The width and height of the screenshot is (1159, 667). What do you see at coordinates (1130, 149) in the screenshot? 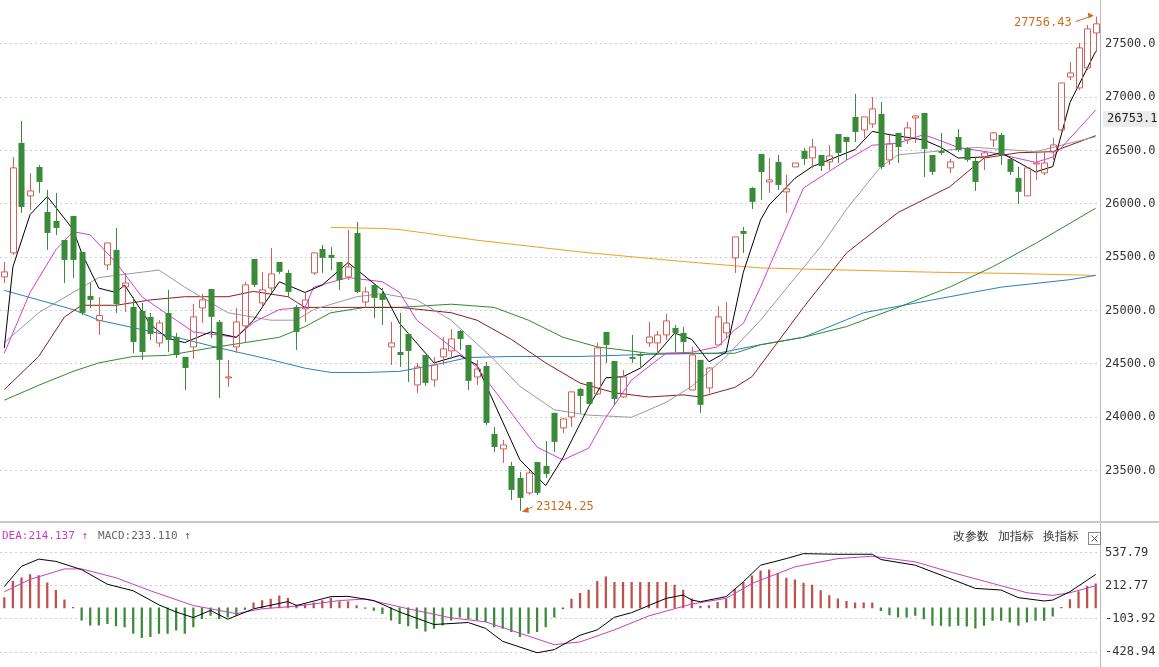
I see `y-tick-label: 26500.0` at bounding box center [1130, 149].